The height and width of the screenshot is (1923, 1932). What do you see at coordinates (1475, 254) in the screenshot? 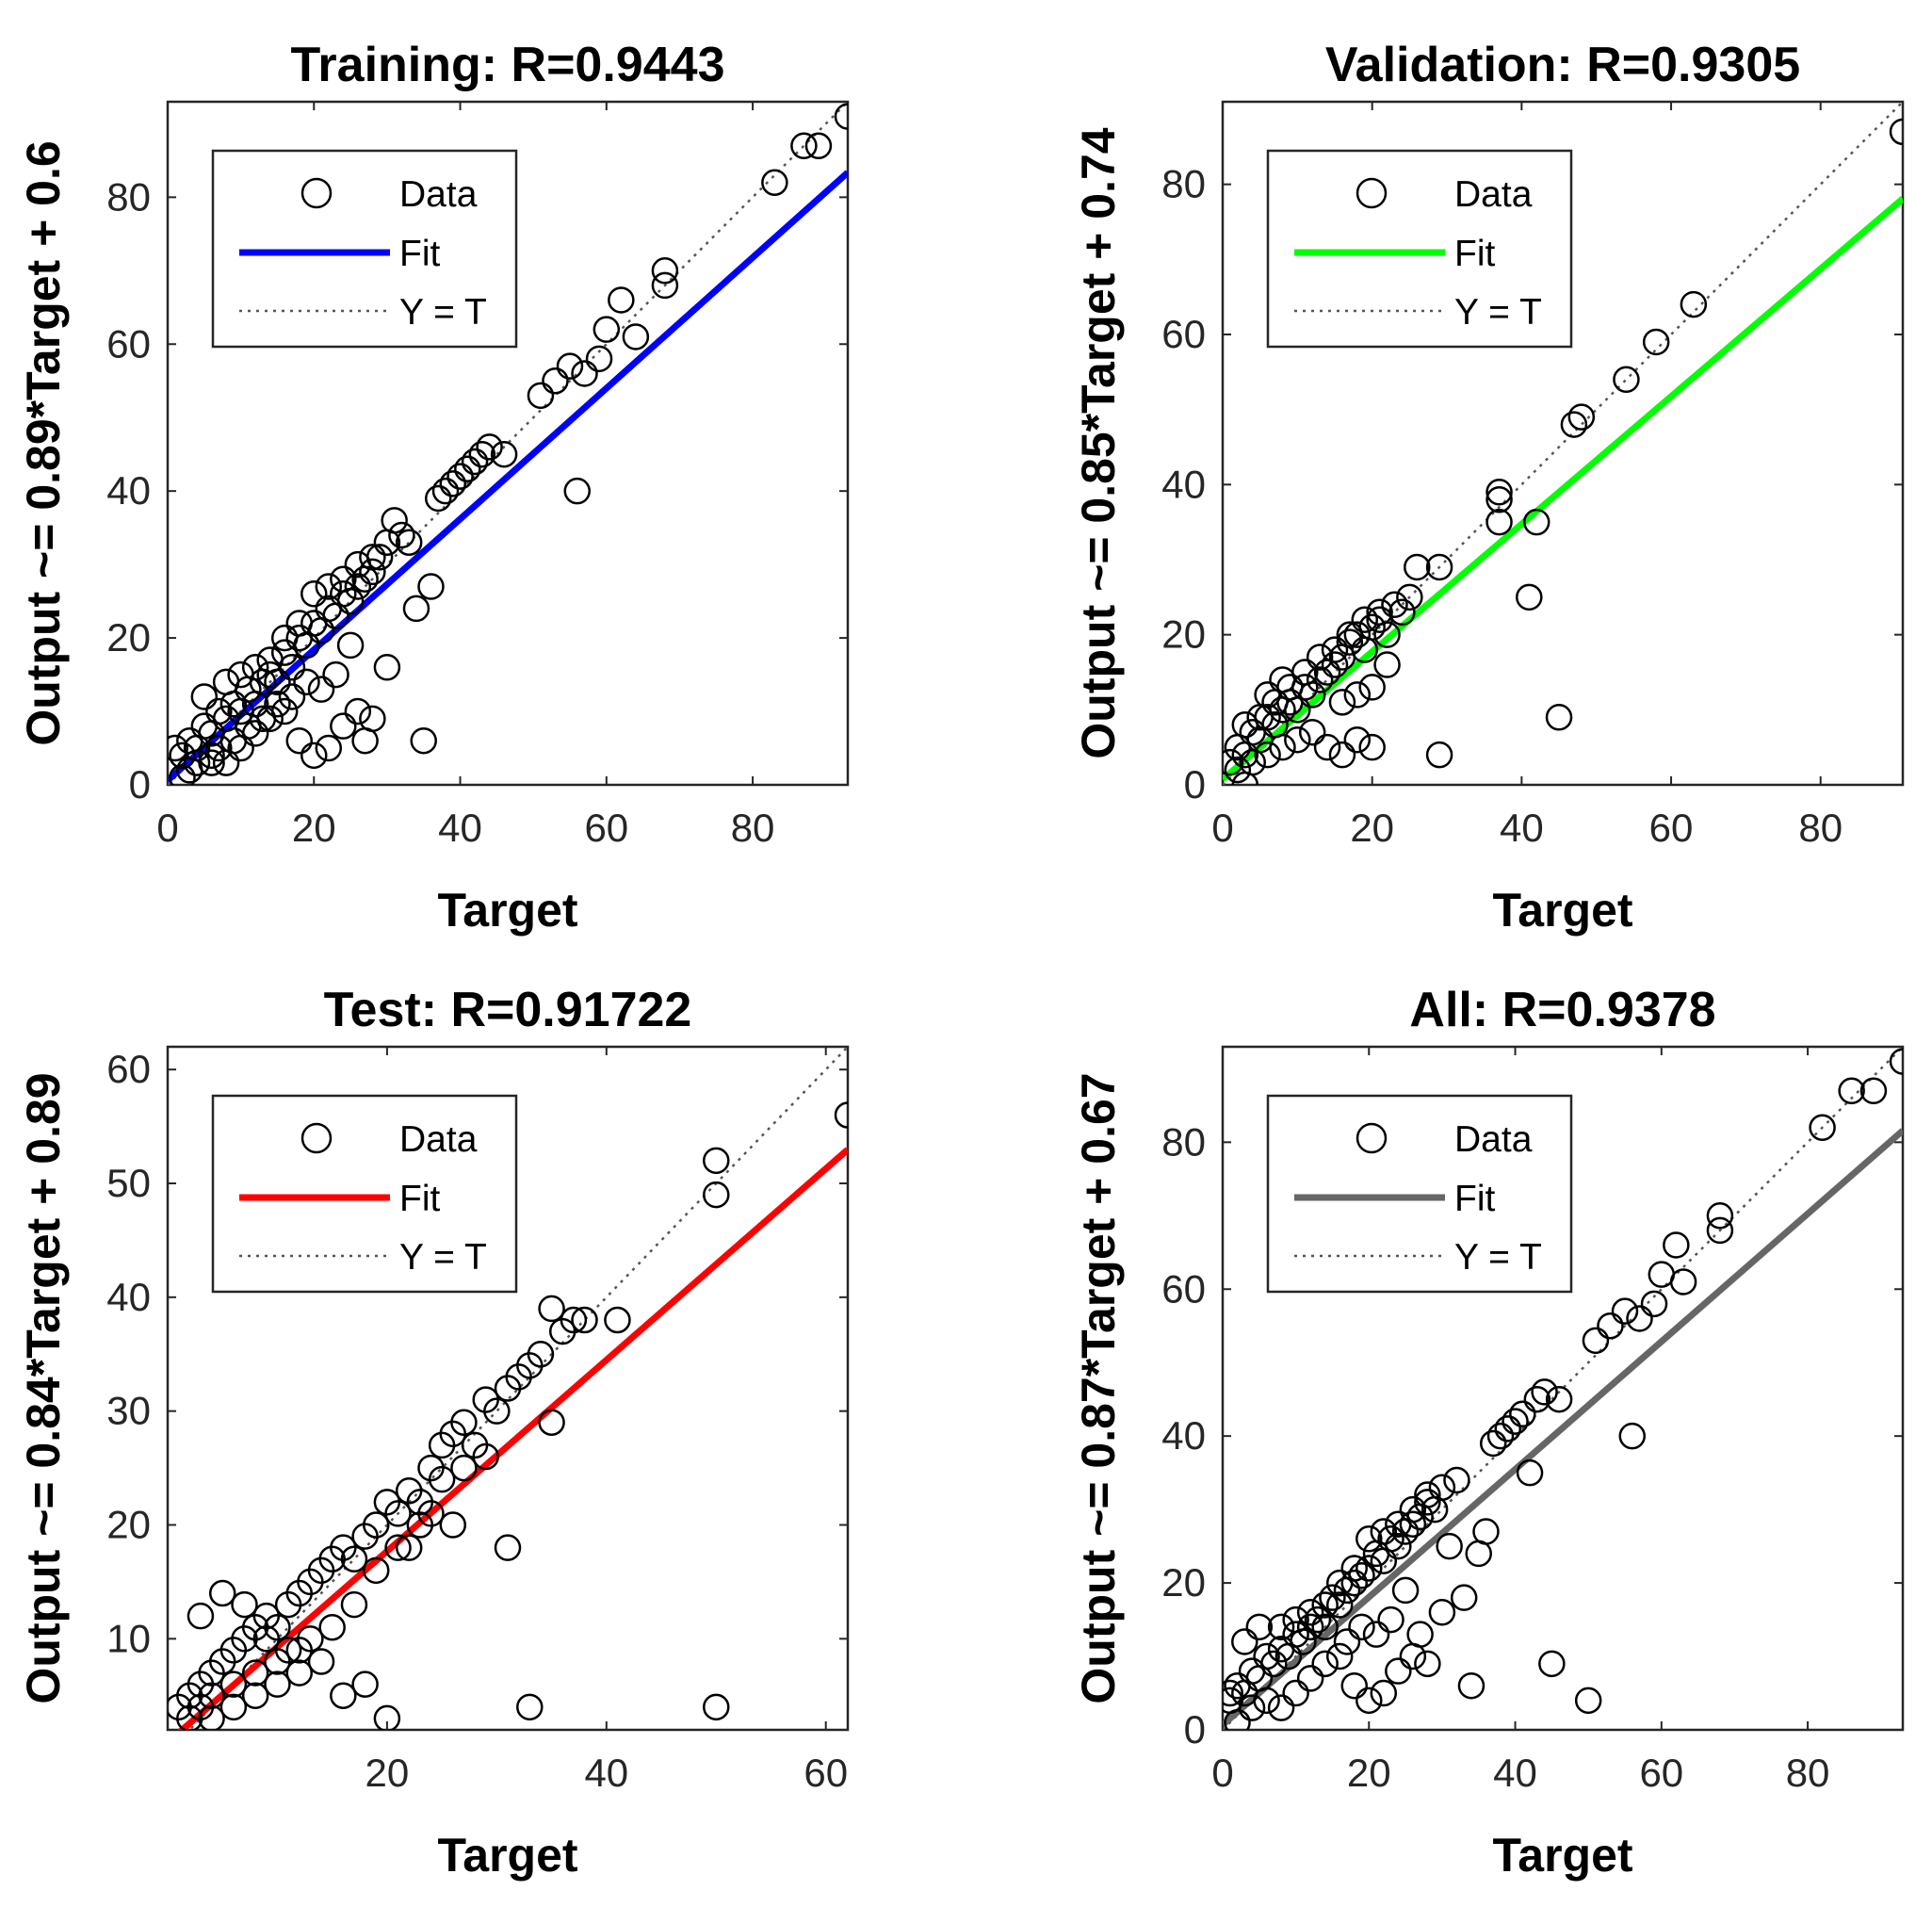
I see `legend-entry: Fit` at bounding box center [1475, 254].